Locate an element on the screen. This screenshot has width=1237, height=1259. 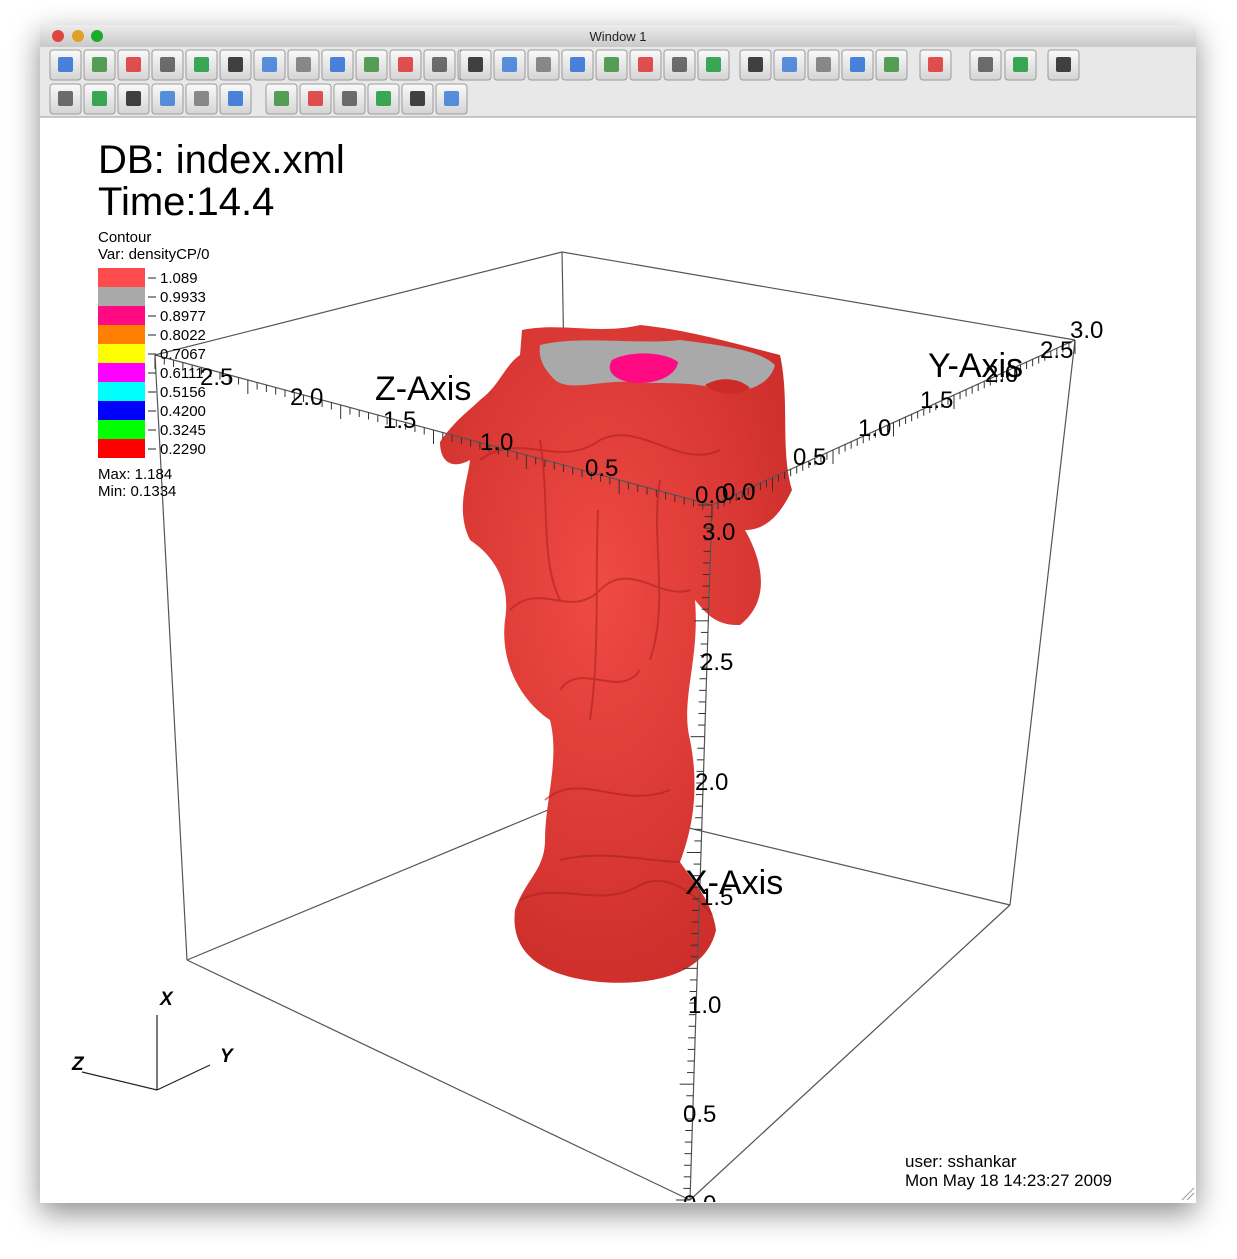
legend-plot: Contour is located at coordinates (124, 237).